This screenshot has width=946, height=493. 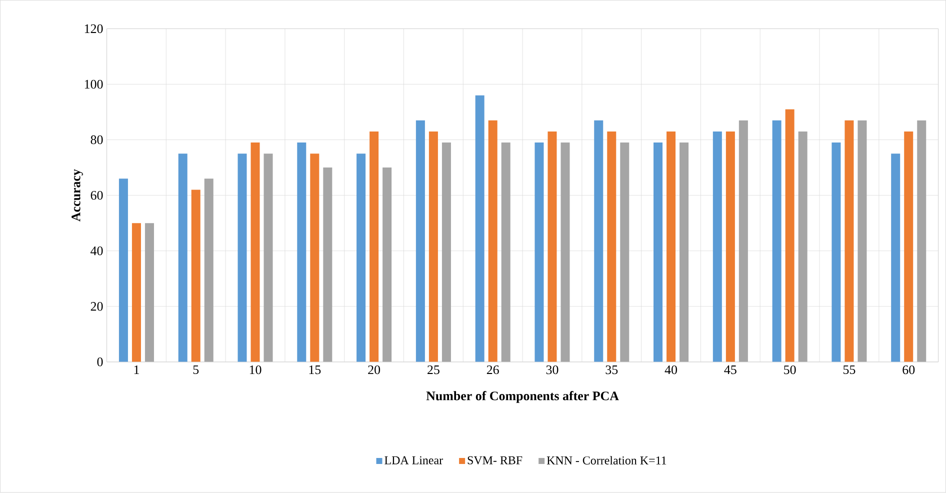 What do you see at coordinates (136, 370) in the screenshot?
I see `x-tick-label: 1` at bounding box center [136, 370].